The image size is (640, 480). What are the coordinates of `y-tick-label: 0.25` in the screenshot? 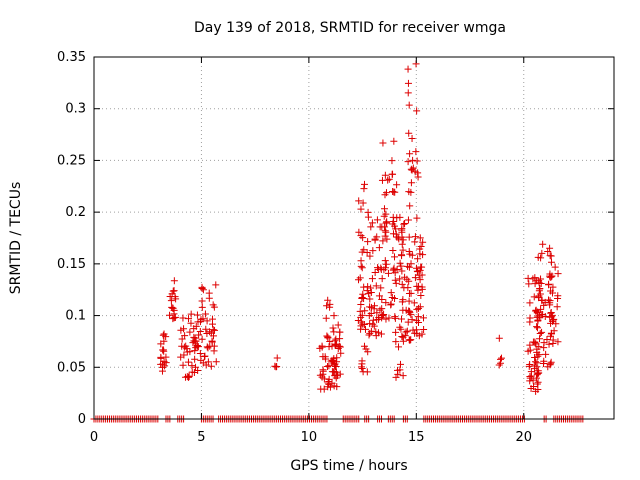 It's located at (71, 160).